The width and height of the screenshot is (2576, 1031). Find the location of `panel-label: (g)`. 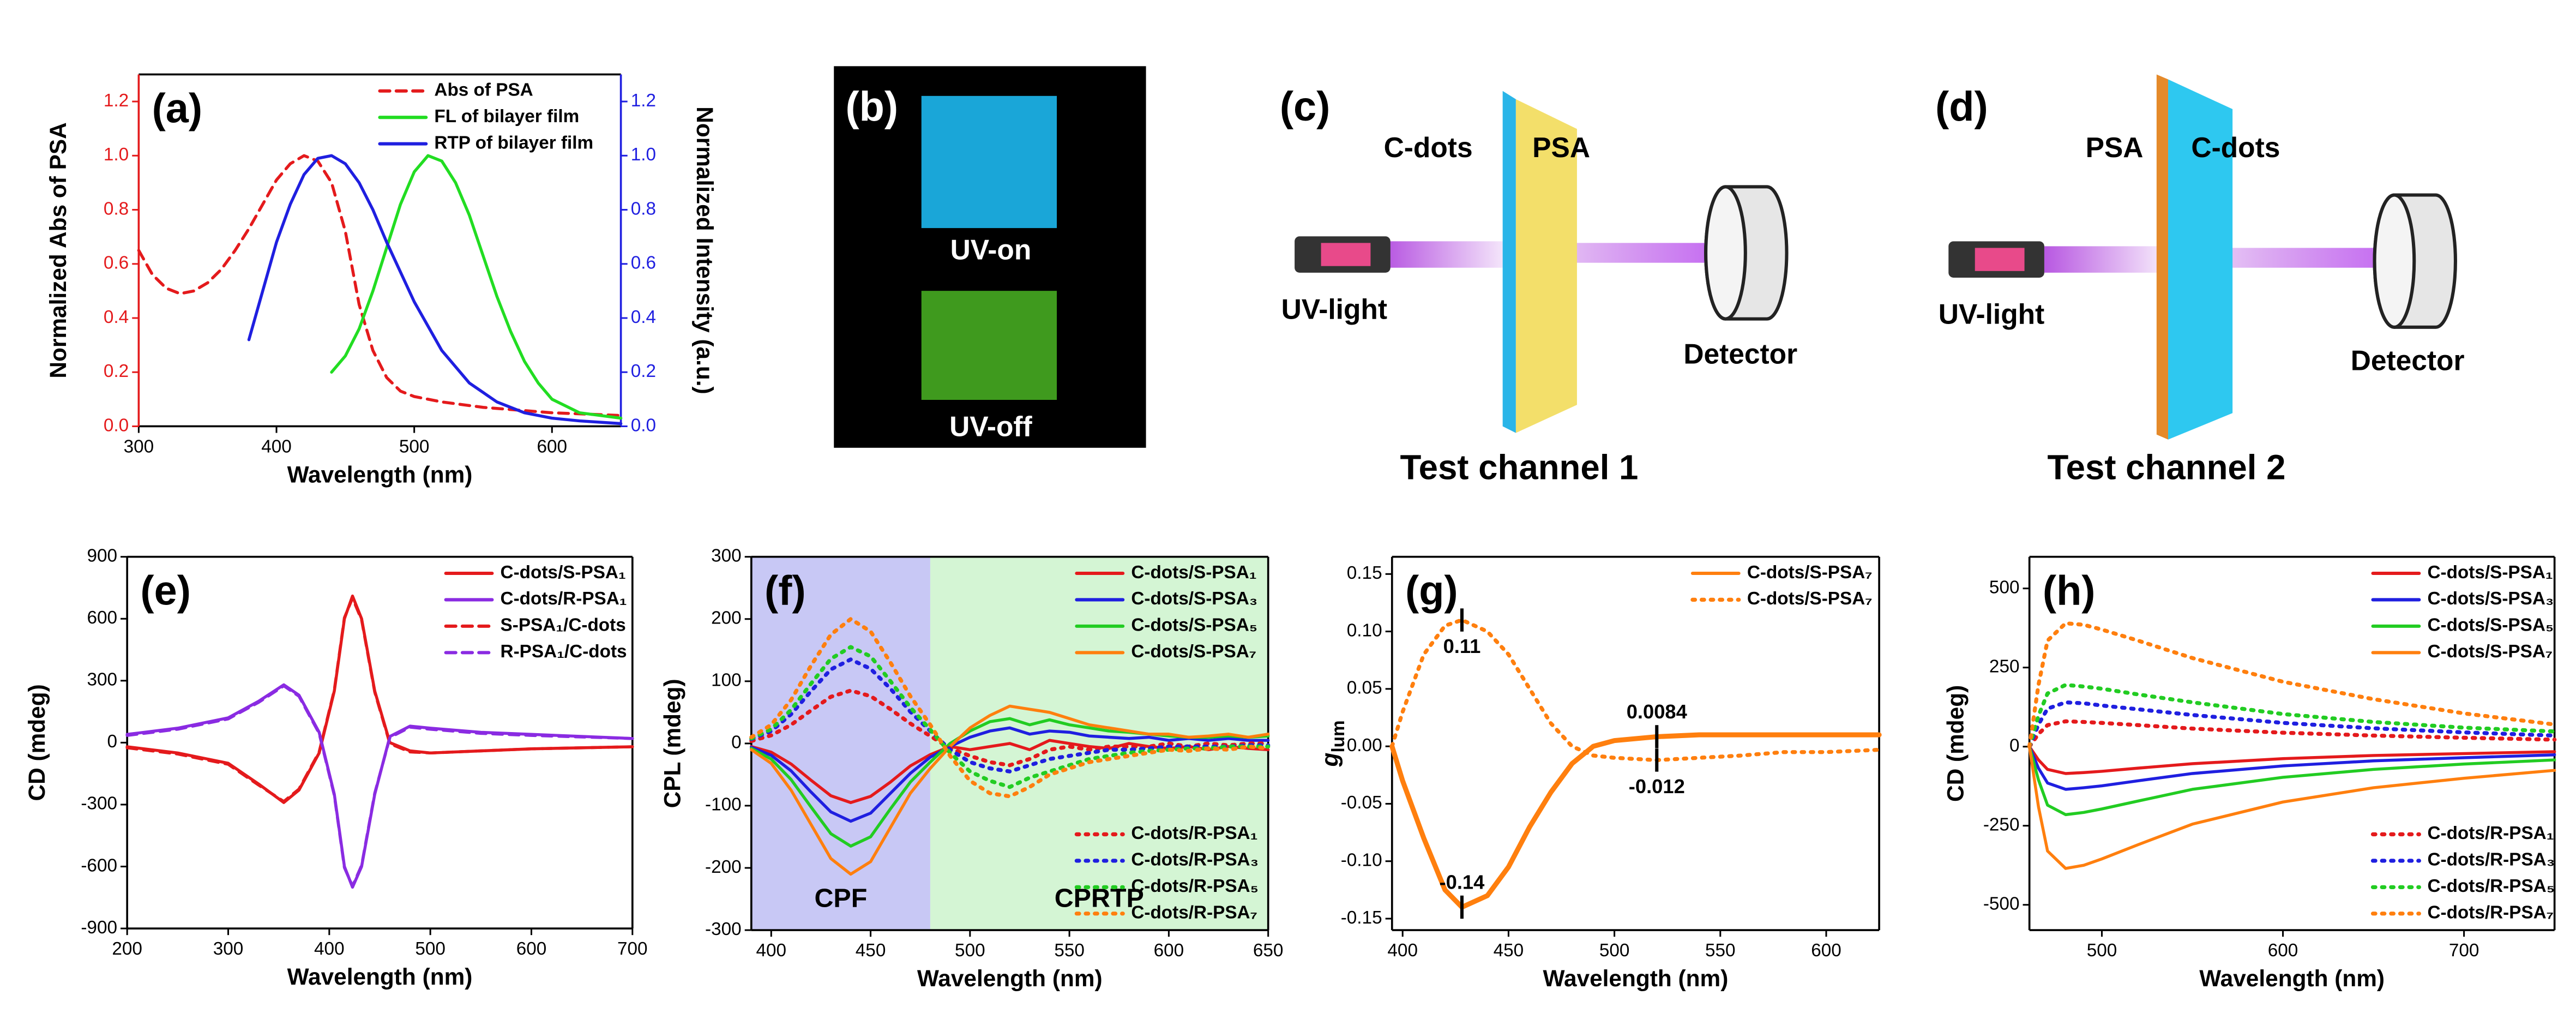

panel-label: (g) is located at coordinates (1431, 591).